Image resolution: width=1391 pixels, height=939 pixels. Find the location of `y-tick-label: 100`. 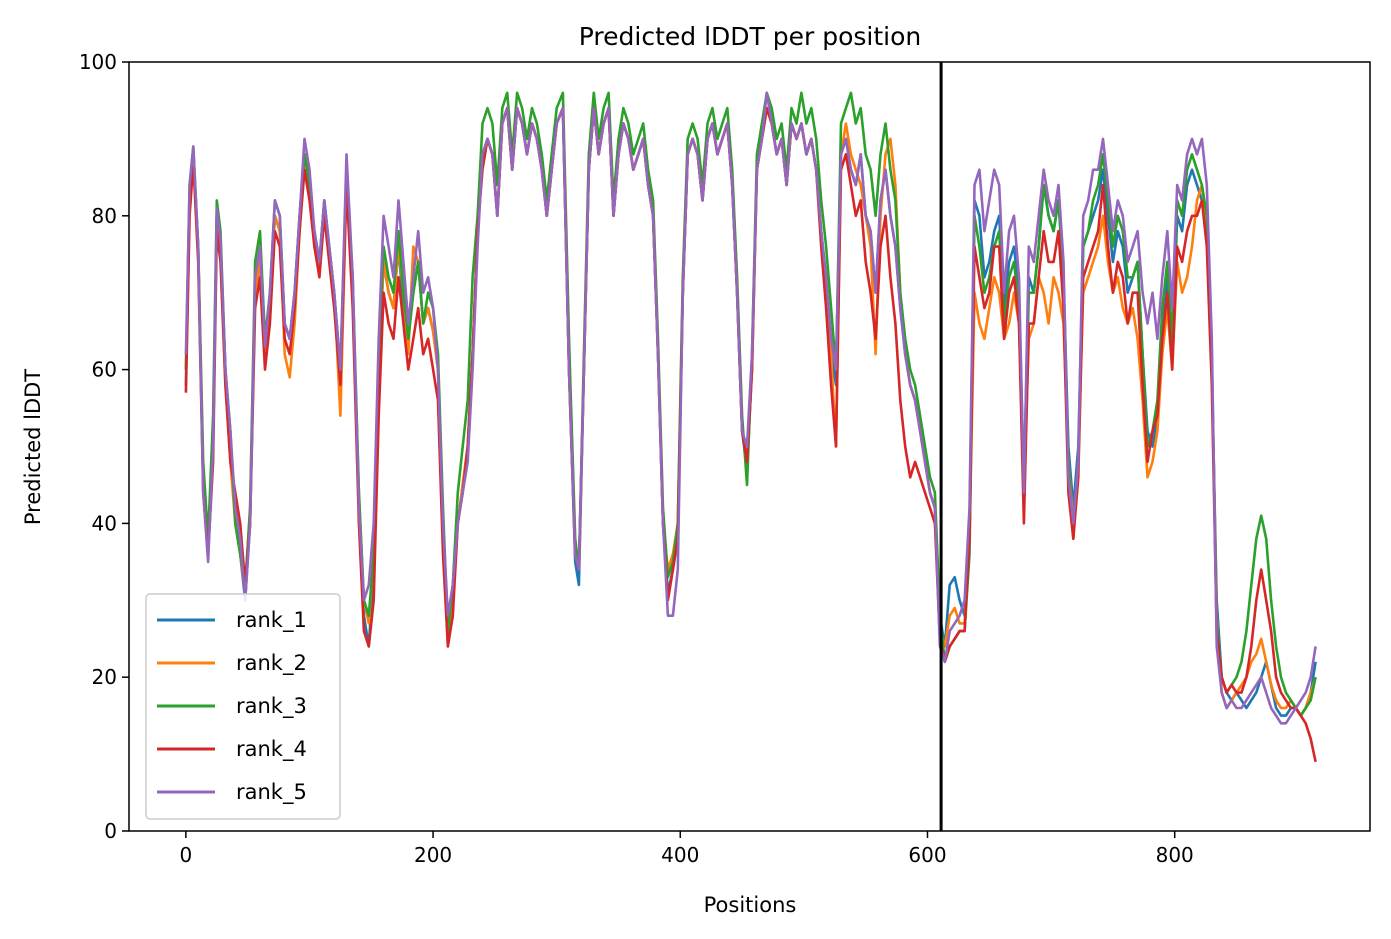

y-tick-label: 100 is located at coordinates (98, 62).